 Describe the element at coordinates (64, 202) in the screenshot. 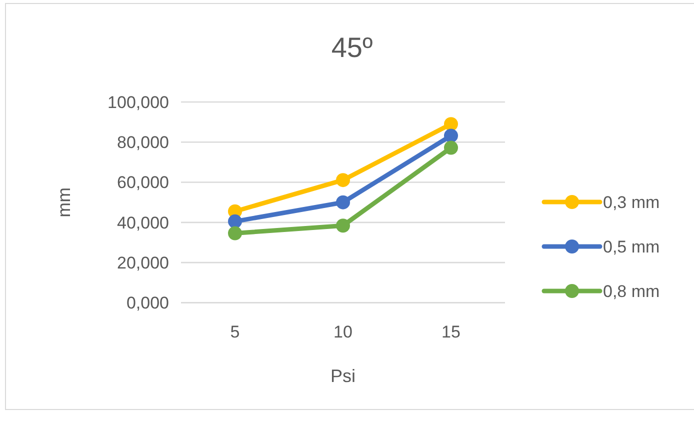

I see `y-axis-title: mm` at that location.